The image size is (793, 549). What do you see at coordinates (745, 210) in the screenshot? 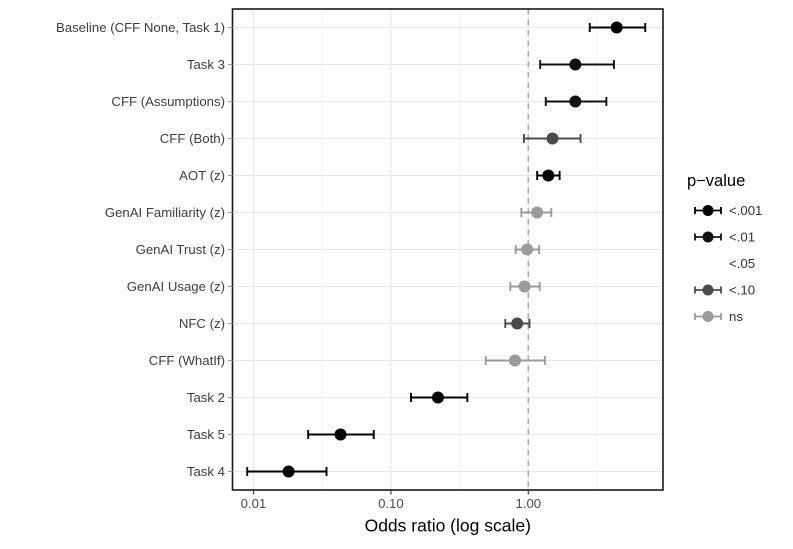
I see `legend-label: <.001` at bounding box center [745, 210].